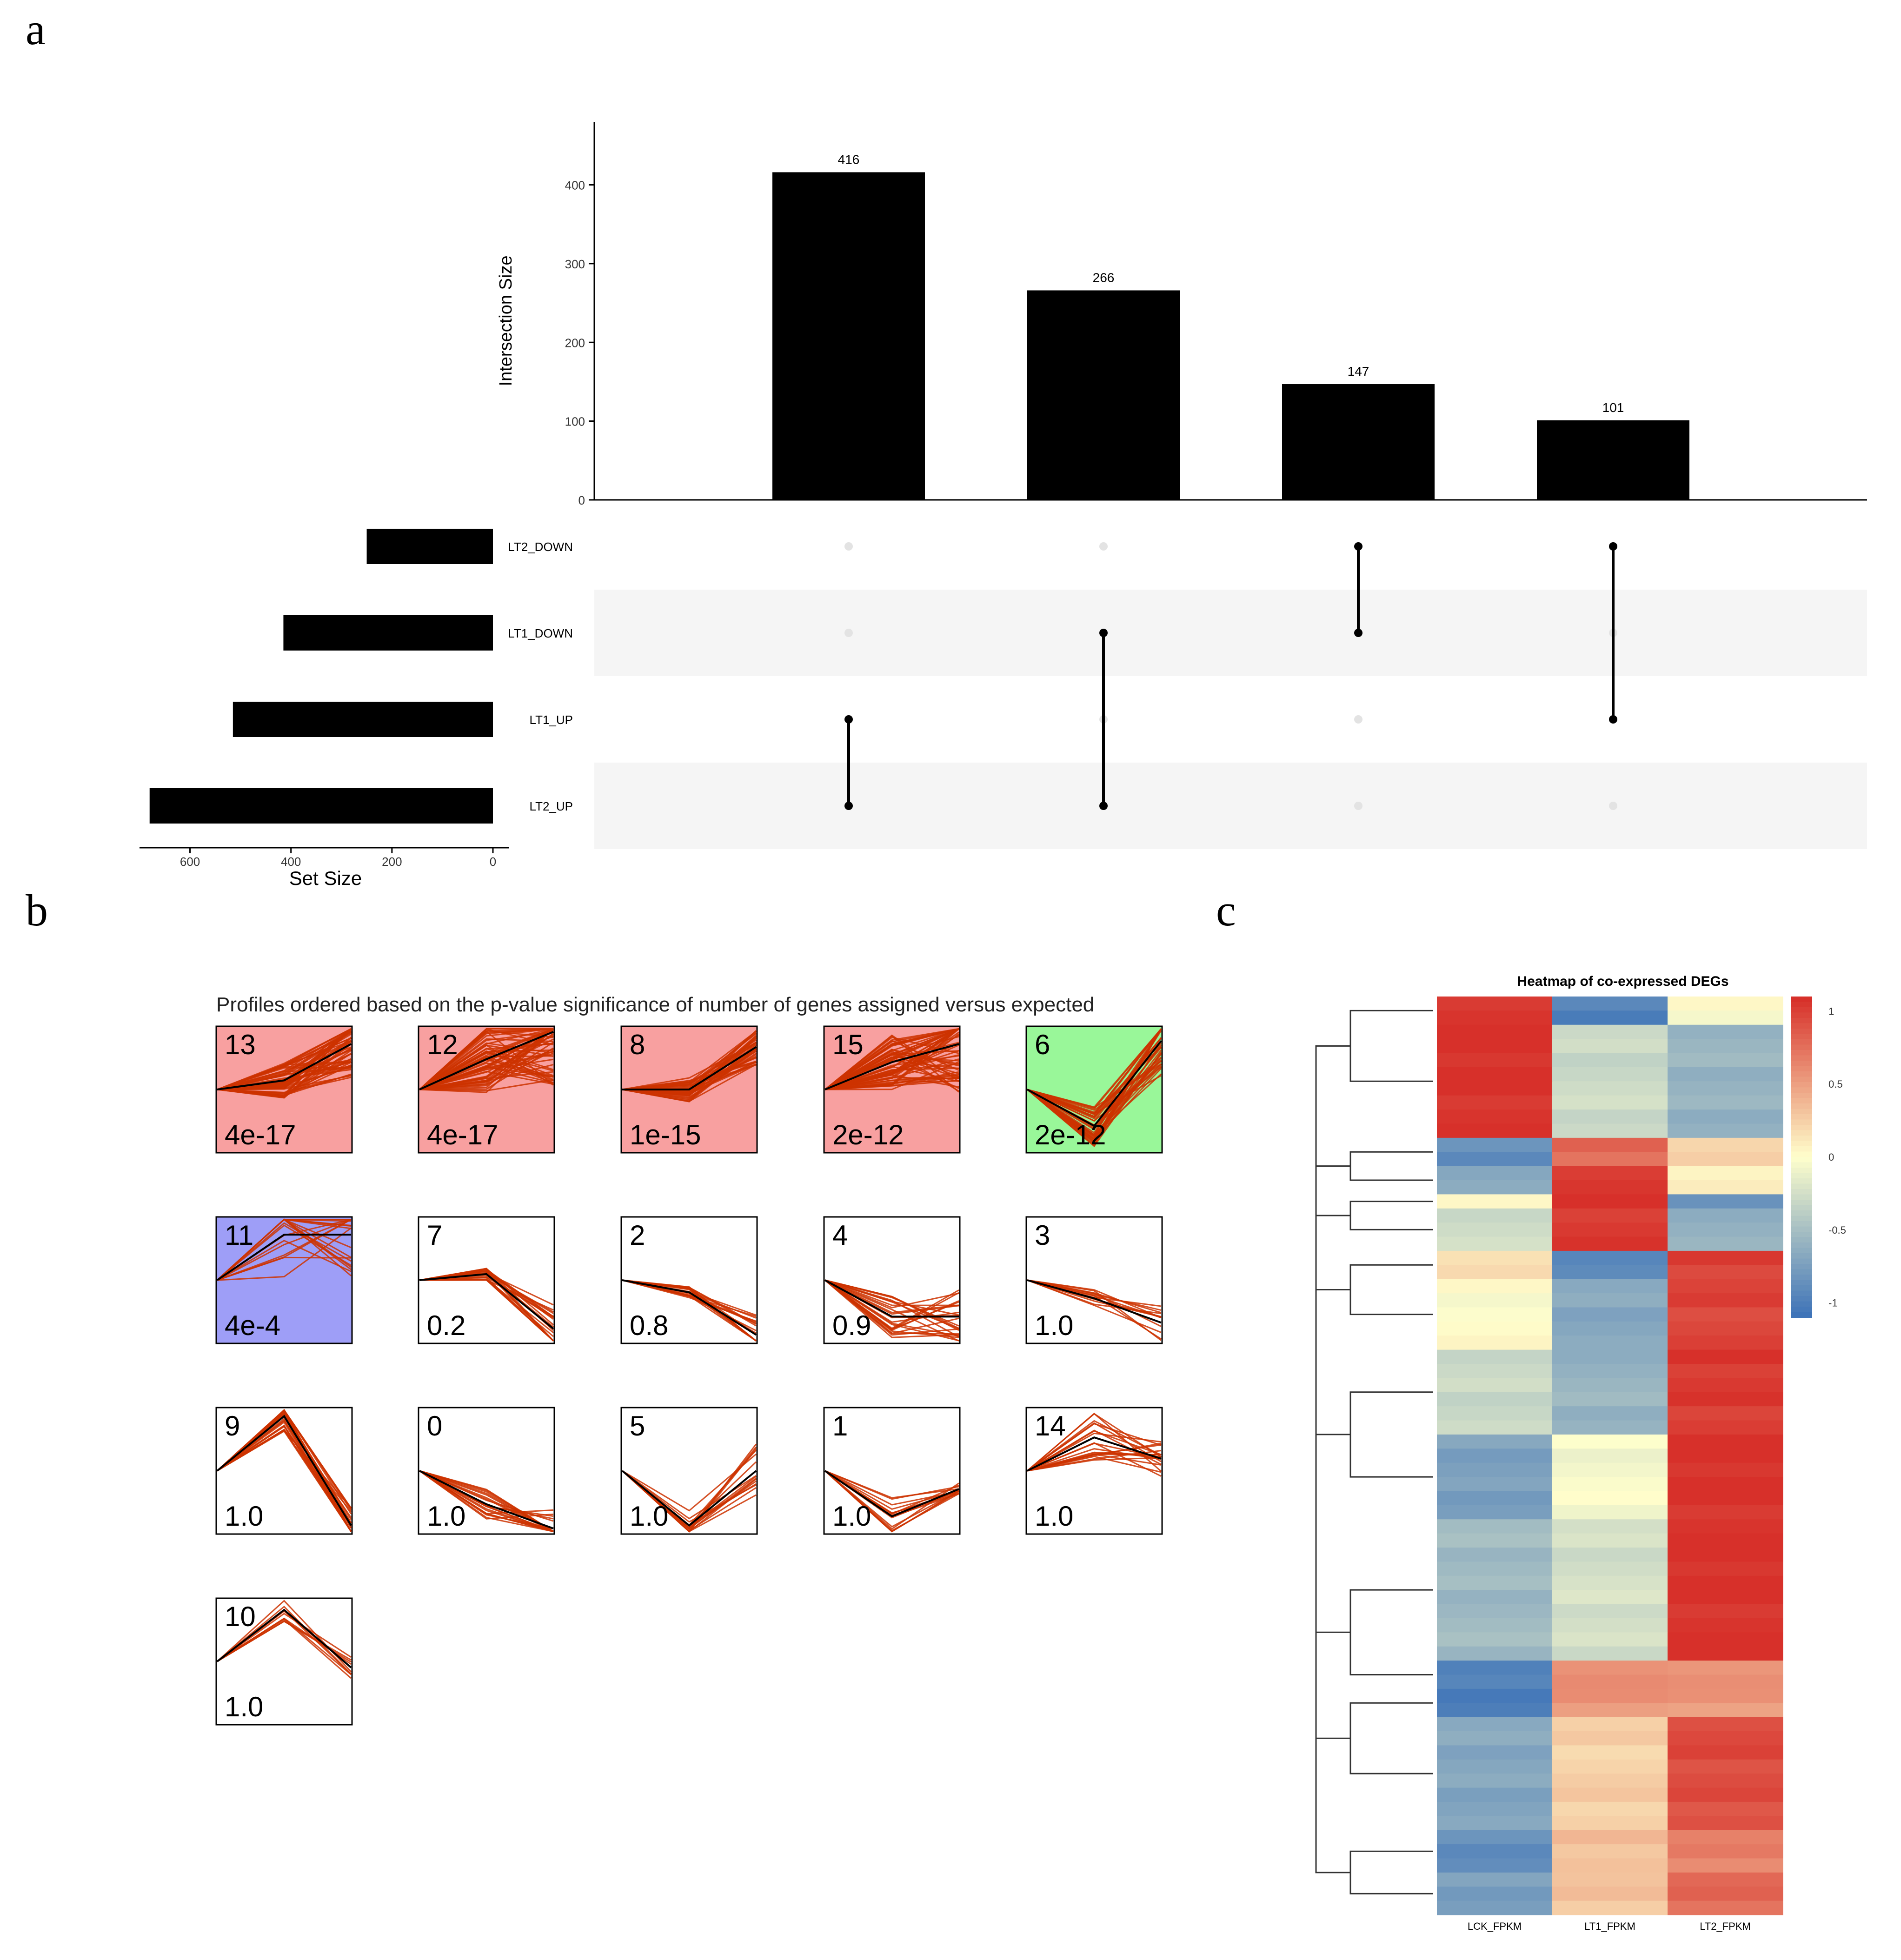 The height and width of the screenshot is (1960, 1901). I want to click on intersection-bar, so click(848, 336).